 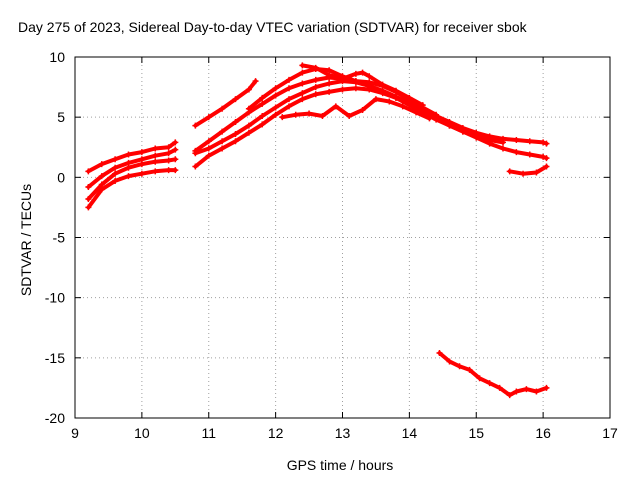 What do you see at coordinates (59, 238) in the screenshot?
I see `y-tick-label: -5` at bounding box center [59, 238].